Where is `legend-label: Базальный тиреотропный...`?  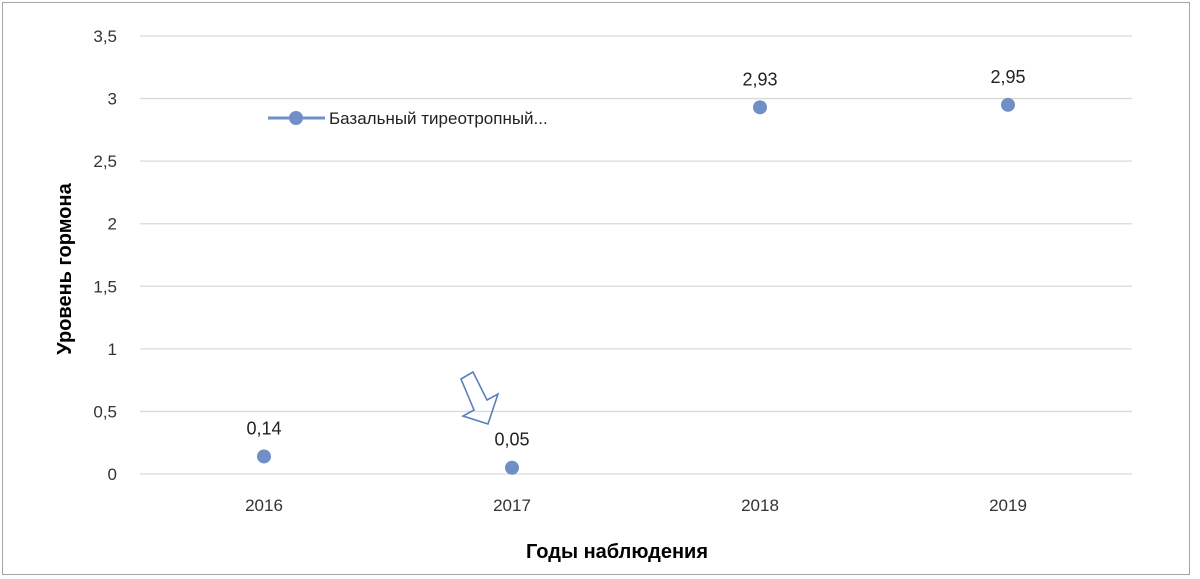 legend-label: Базальный тиреотропный... is located at coordinates (438, 118).